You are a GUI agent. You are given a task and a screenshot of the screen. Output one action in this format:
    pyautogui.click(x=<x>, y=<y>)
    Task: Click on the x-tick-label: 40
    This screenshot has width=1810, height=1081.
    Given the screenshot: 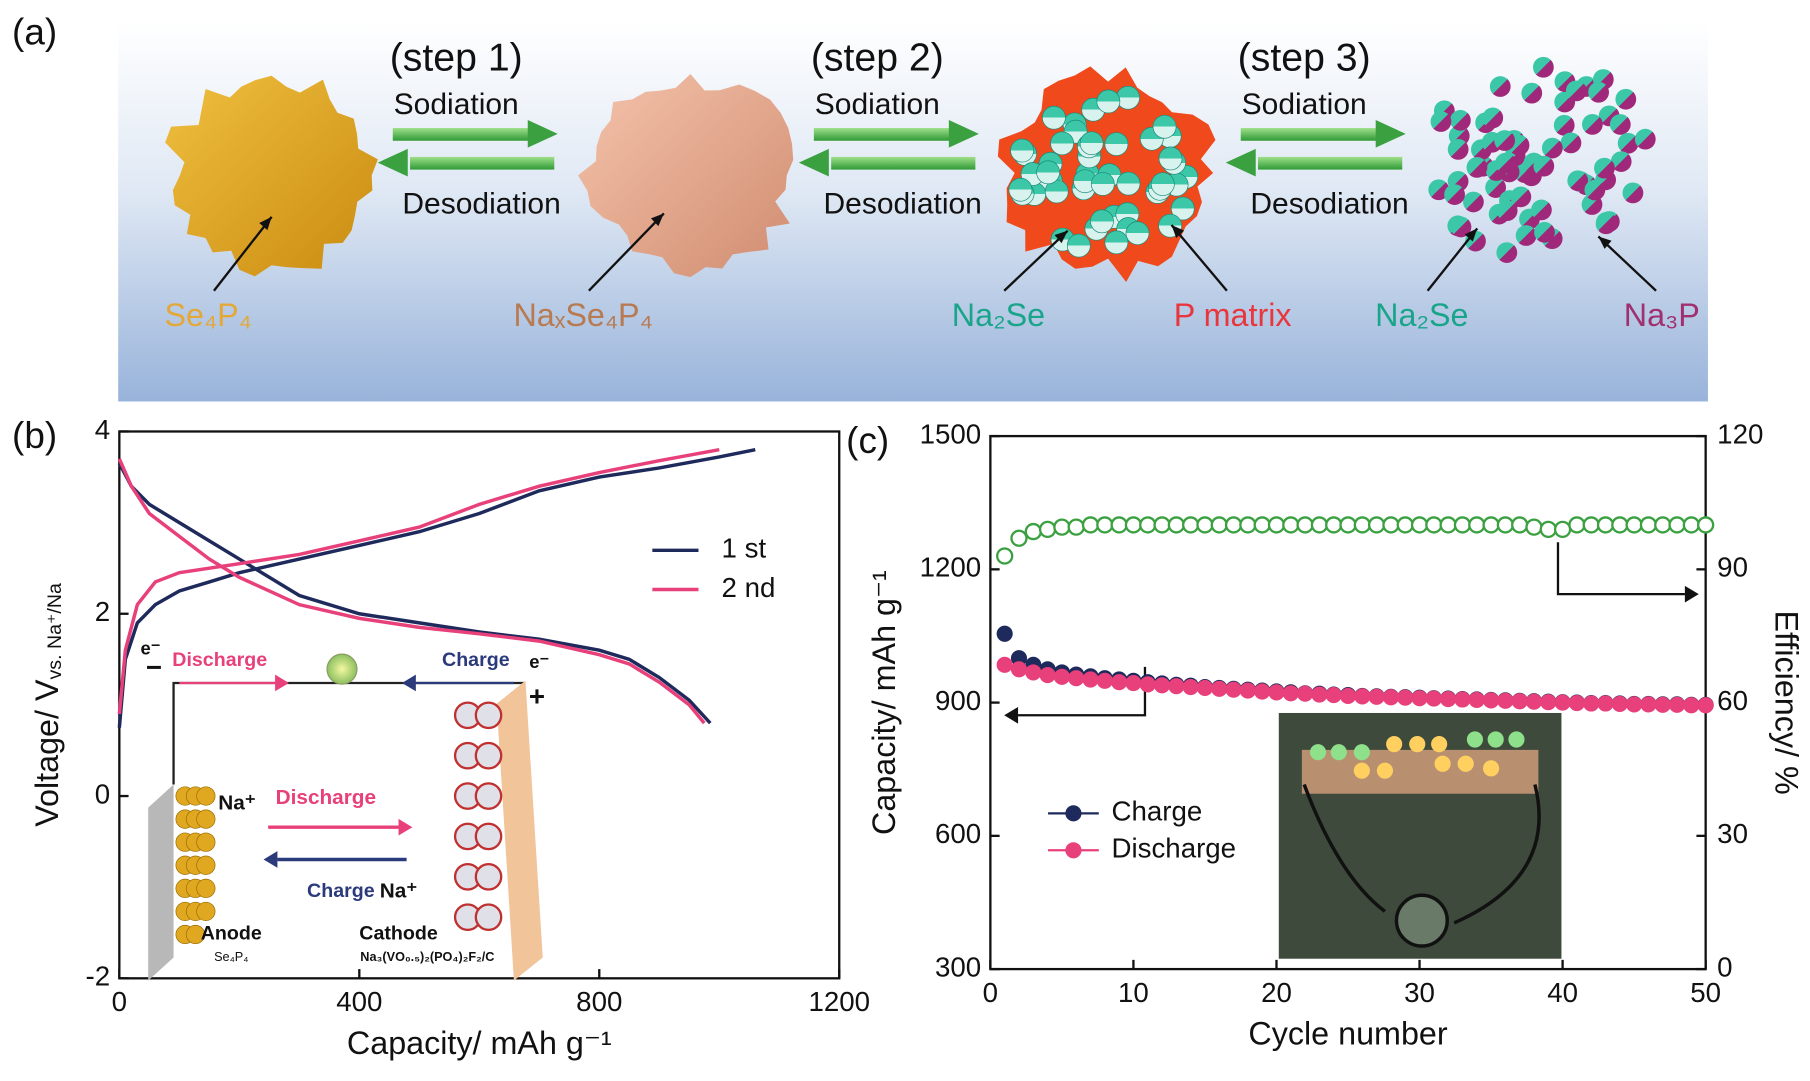 What is the action you would take?
    pyautogui.click(x=1562, y=992)
    